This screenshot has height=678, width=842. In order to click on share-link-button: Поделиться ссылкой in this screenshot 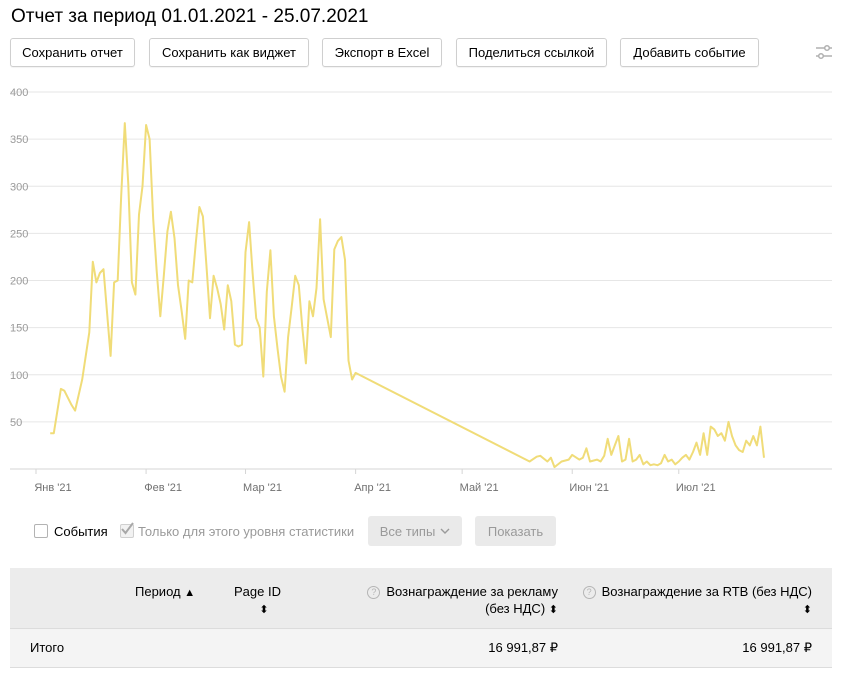, I will do `click(531, 52)`.